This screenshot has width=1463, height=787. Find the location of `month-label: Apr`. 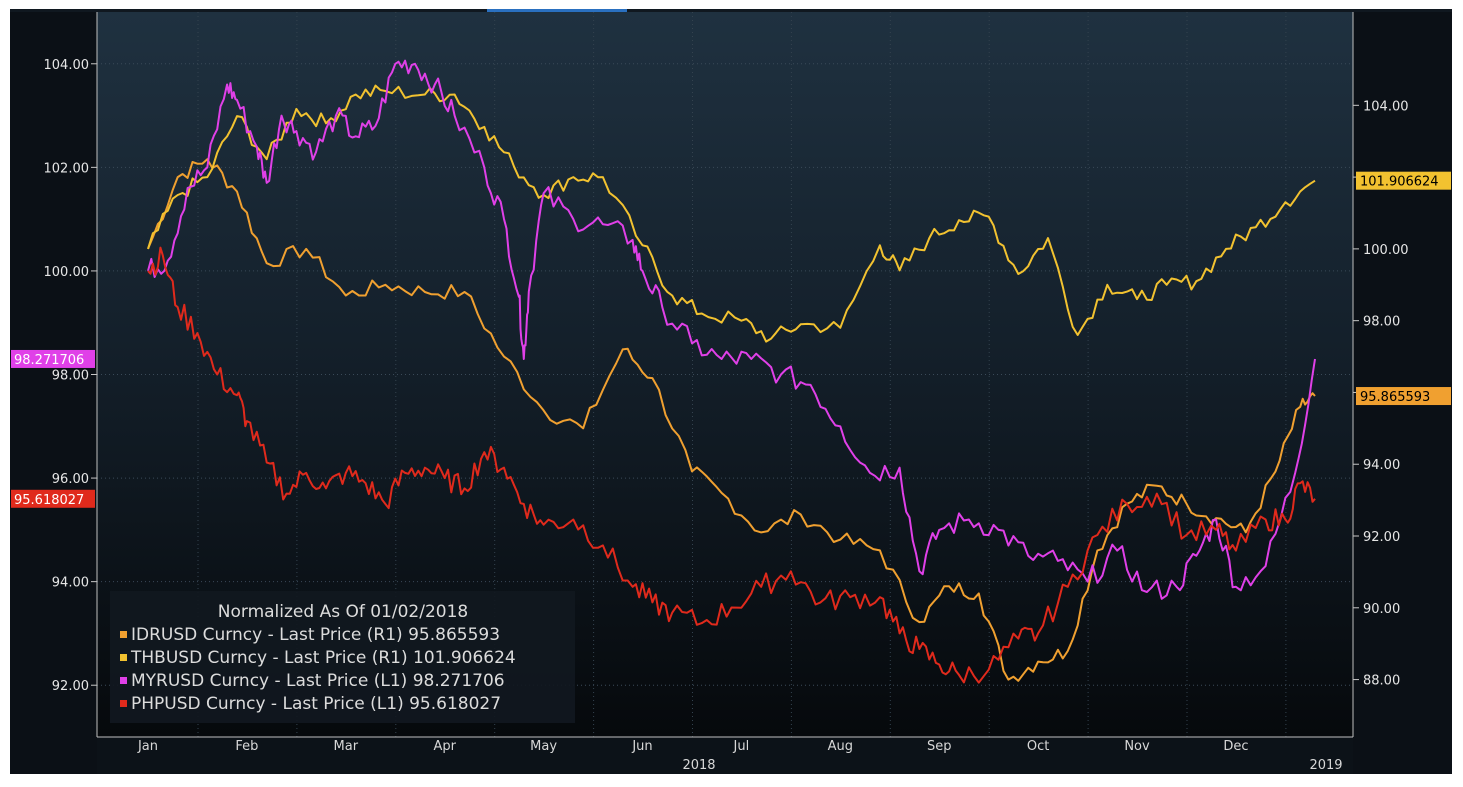

month-label: Apr is located at coordinates (444, 746).